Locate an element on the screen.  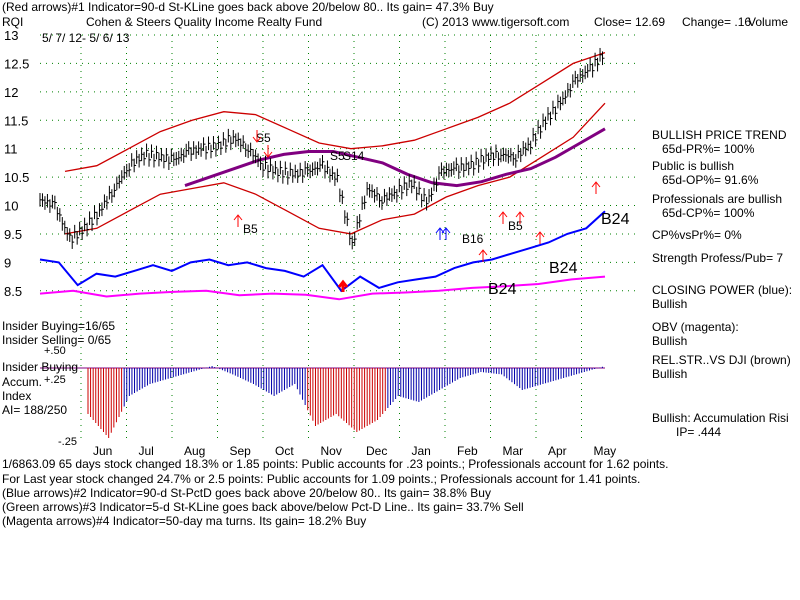
closing-power-title: CLOSING POWER (blue): is located at coordinates (722, 290).